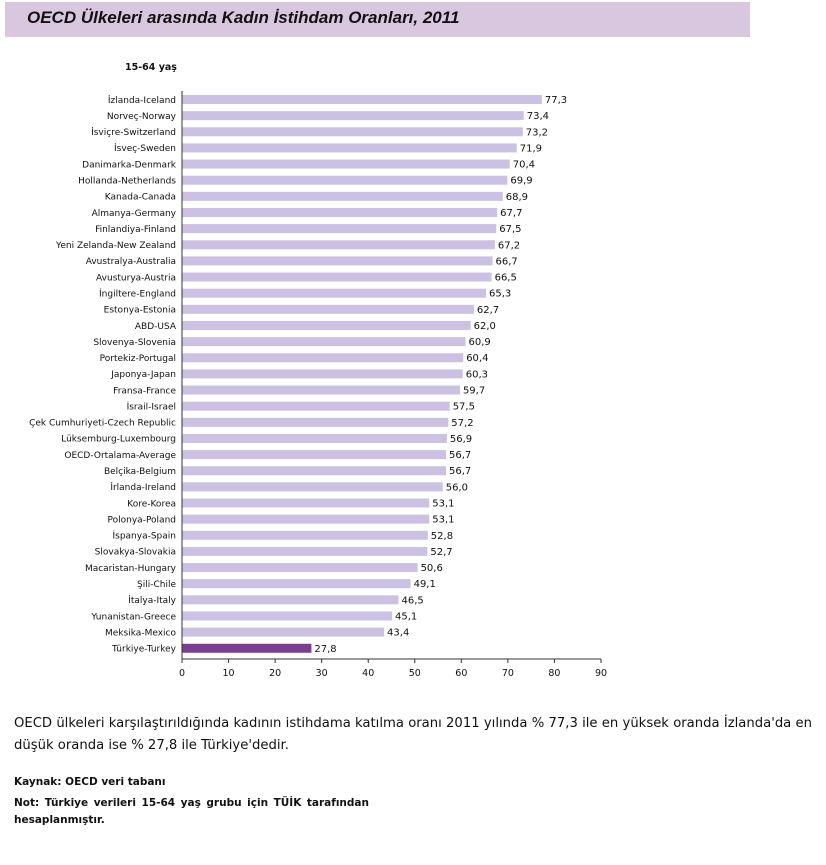 The height and width of the screenshot is (865, 826). What do you see at coordinates (510, 229) in the screenshot?
I see `data-label: 67,5` at bounding box center [510, 229].